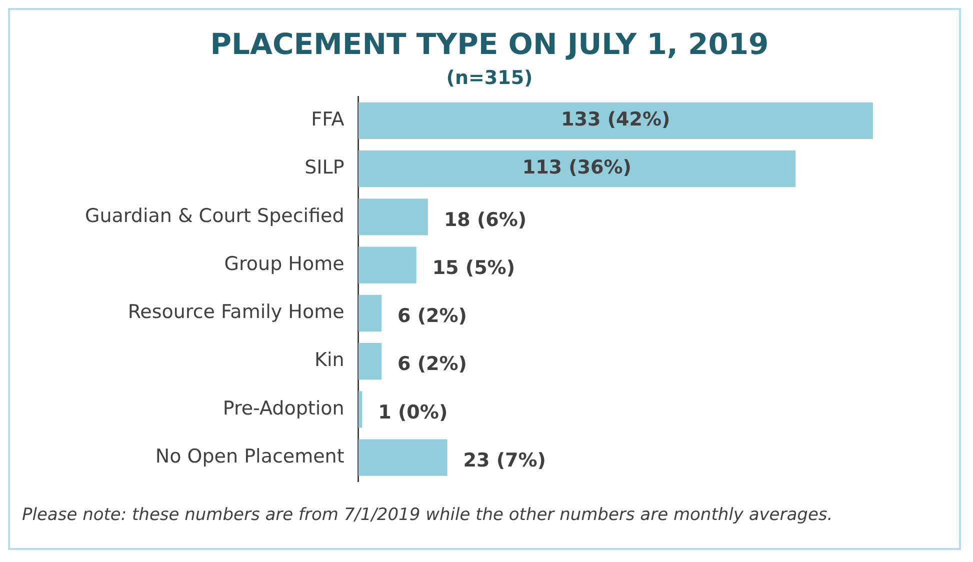  I want to click on y-tick-label: Pre-Adoption, so click(283, 408).